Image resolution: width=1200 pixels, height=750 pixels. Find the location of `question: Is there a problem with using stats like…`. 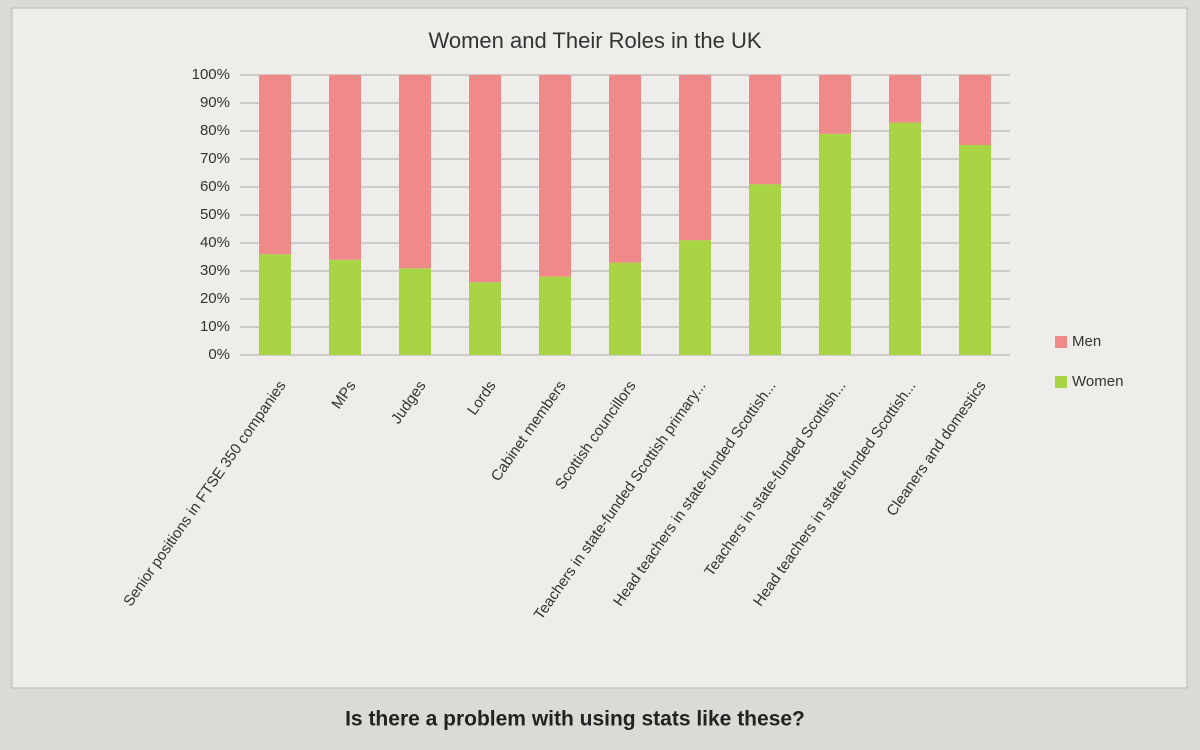

question: Is there a problem with using stats like… is located at coordinates (575, 719).